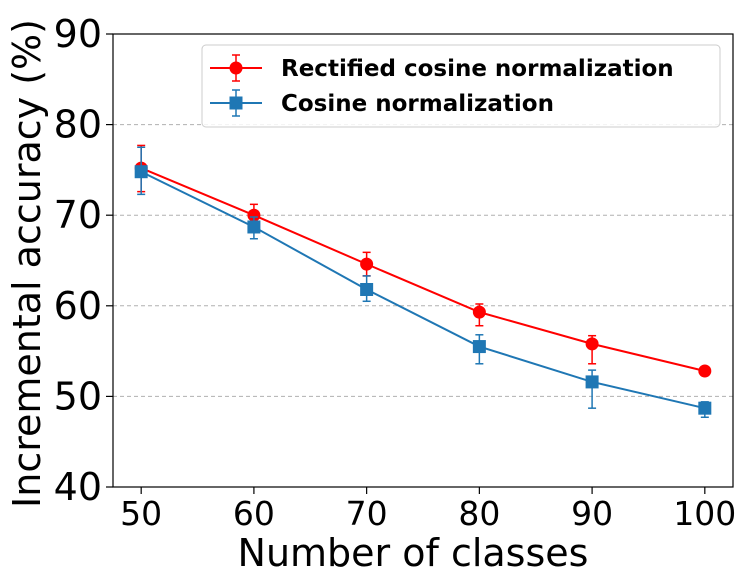 The width and height of the screenshot is (746, 583). I want to click on x-tick-label-70: 70, so click(367, 513).